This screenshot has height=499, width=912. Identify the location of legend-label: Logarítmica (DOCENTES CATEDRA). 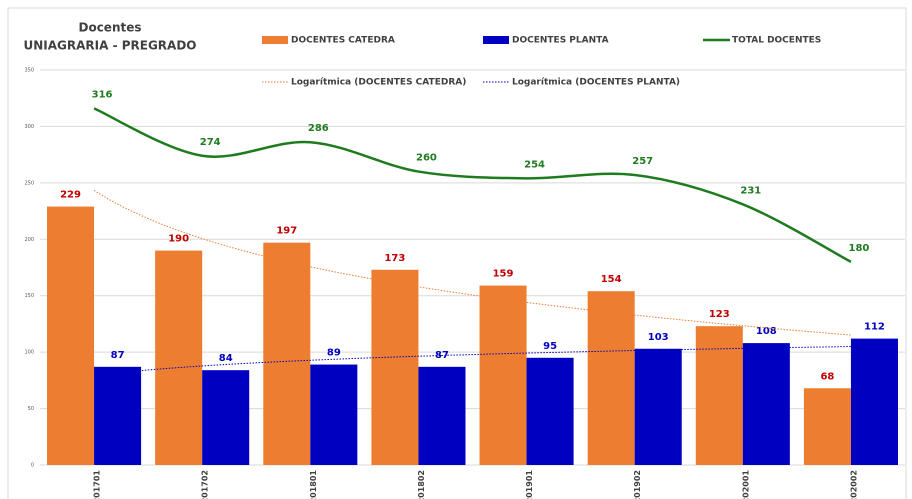
(378, 83).